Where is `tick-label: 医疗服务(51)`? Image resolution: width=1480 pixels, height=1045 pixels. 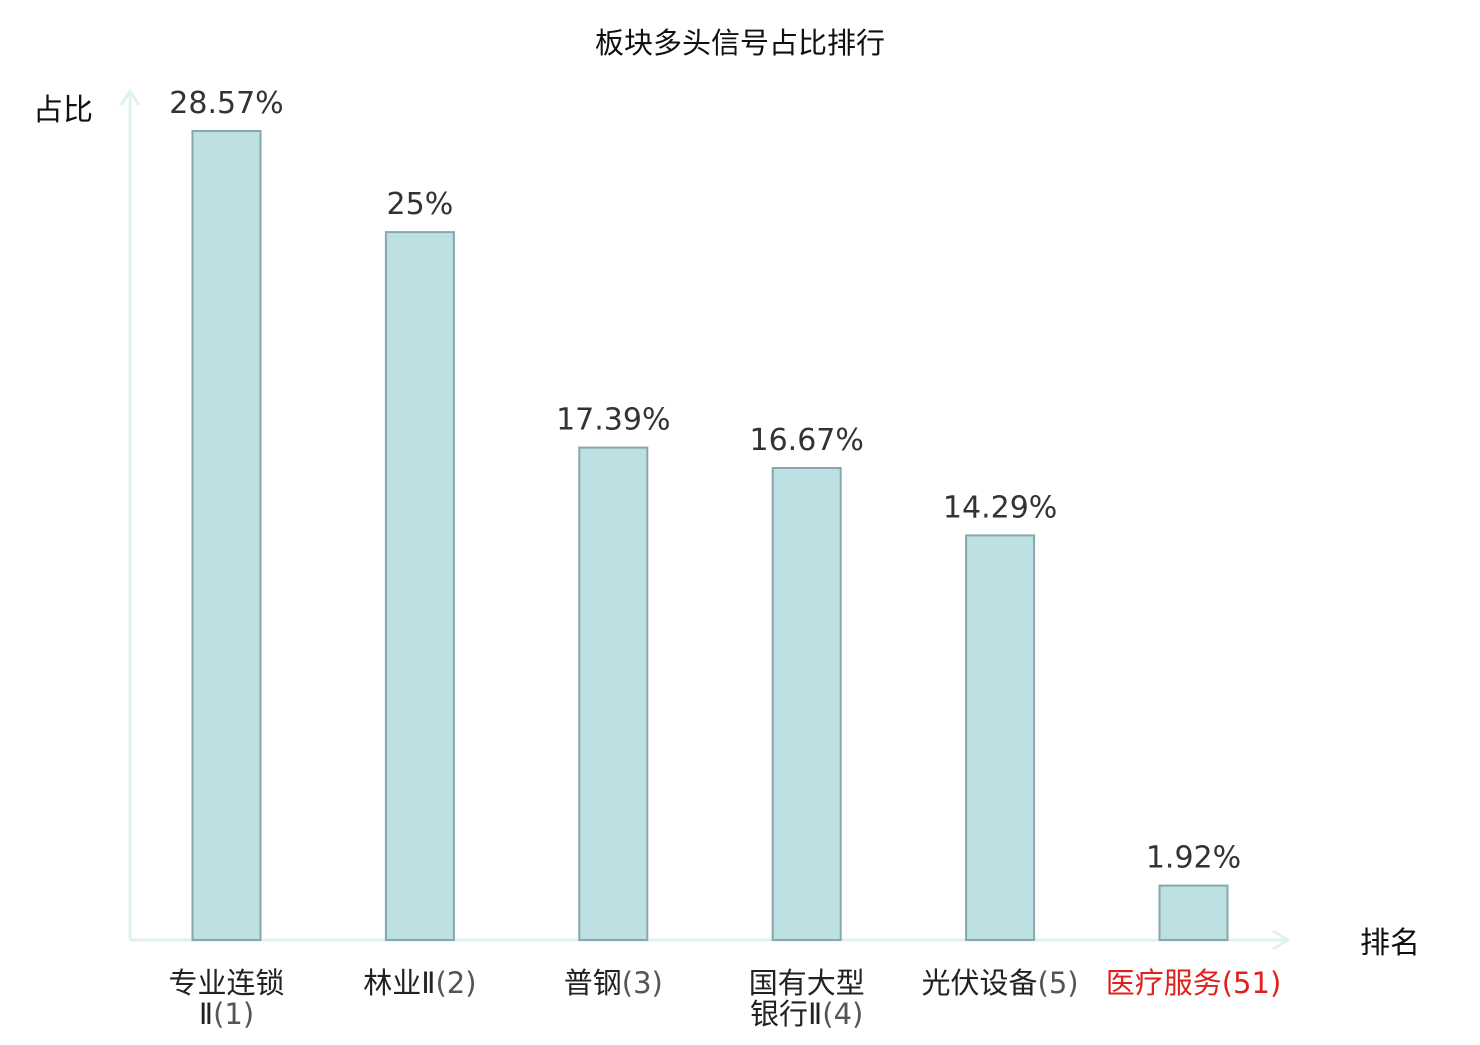 tick-label: 医疗服务(51) is located at coordinates (1194, 983).